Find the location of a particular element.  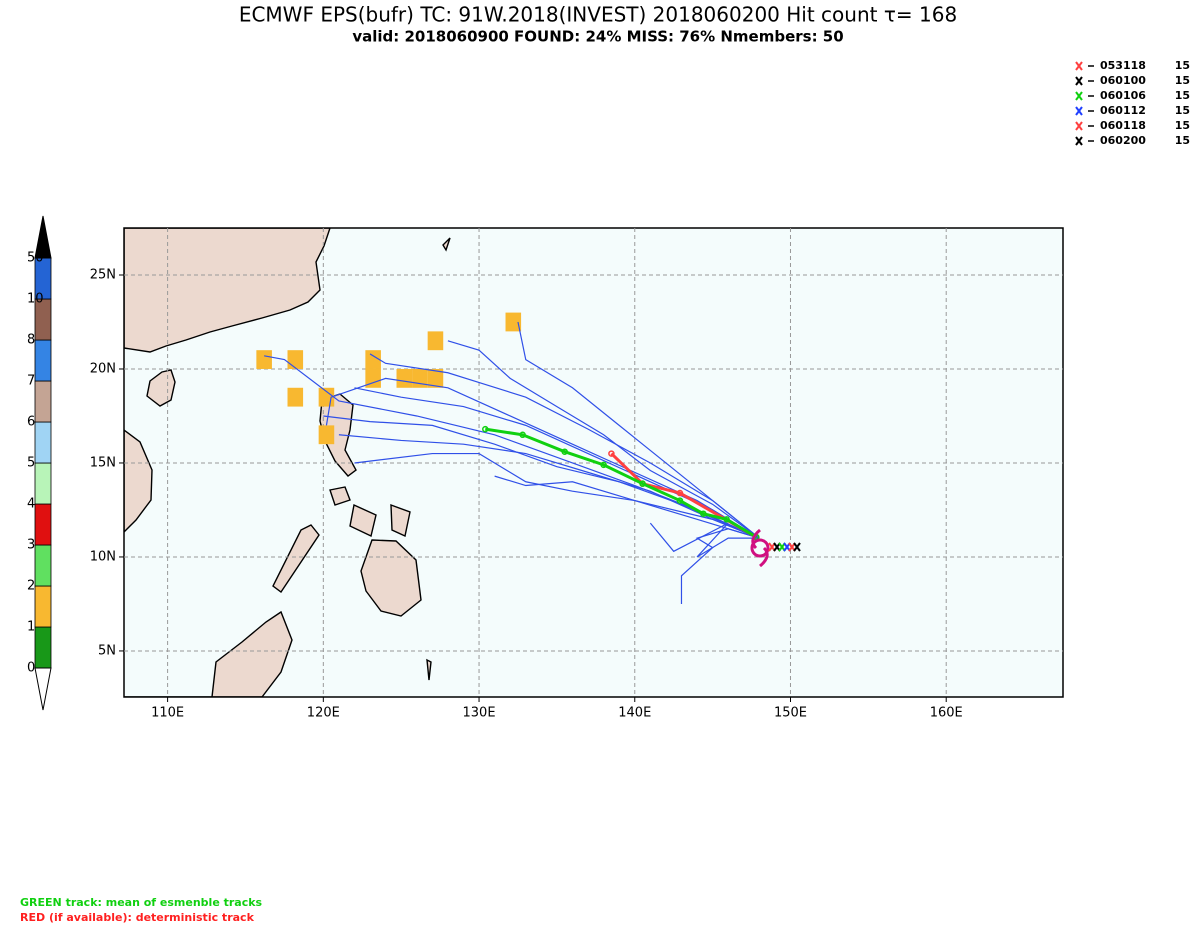

storm-symbol is located at coordinates (760, 548).